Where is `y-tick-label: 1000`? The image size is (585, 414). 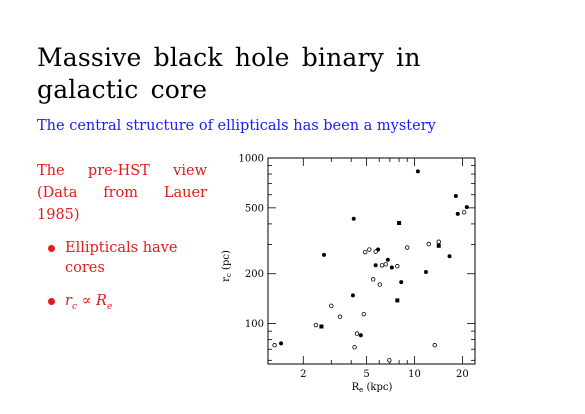 y-tick-label: 1000 is located at coordinates (251, 159).